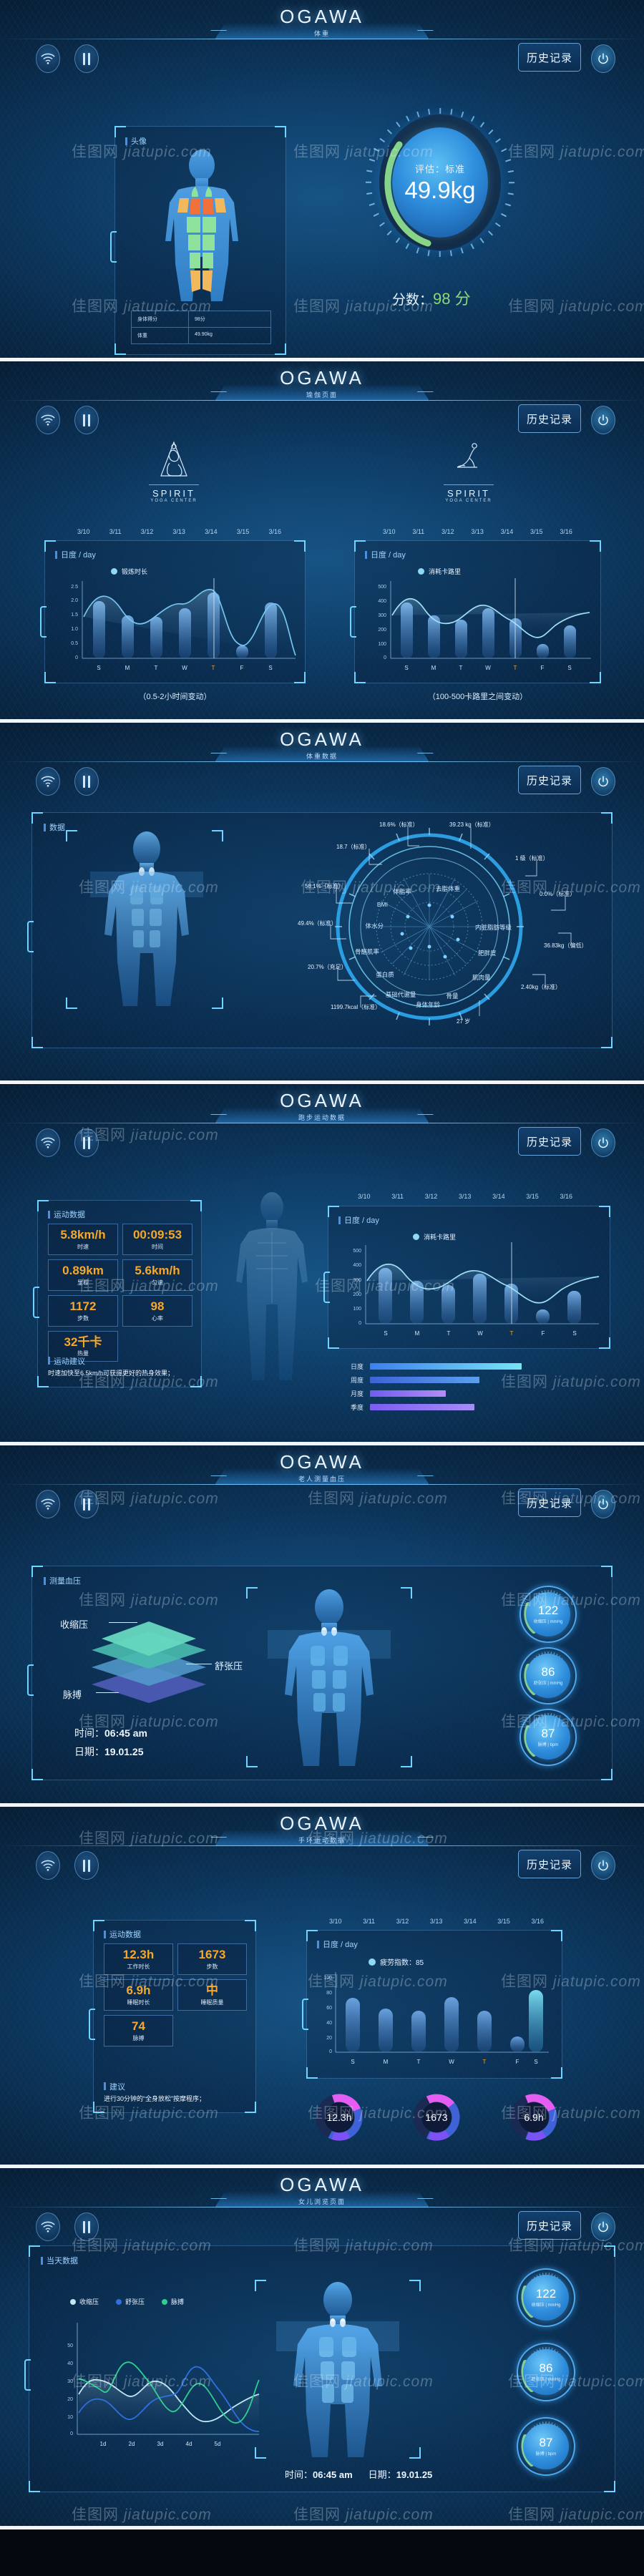  I want to click on advice-title: 建议, so click(174, 2086).